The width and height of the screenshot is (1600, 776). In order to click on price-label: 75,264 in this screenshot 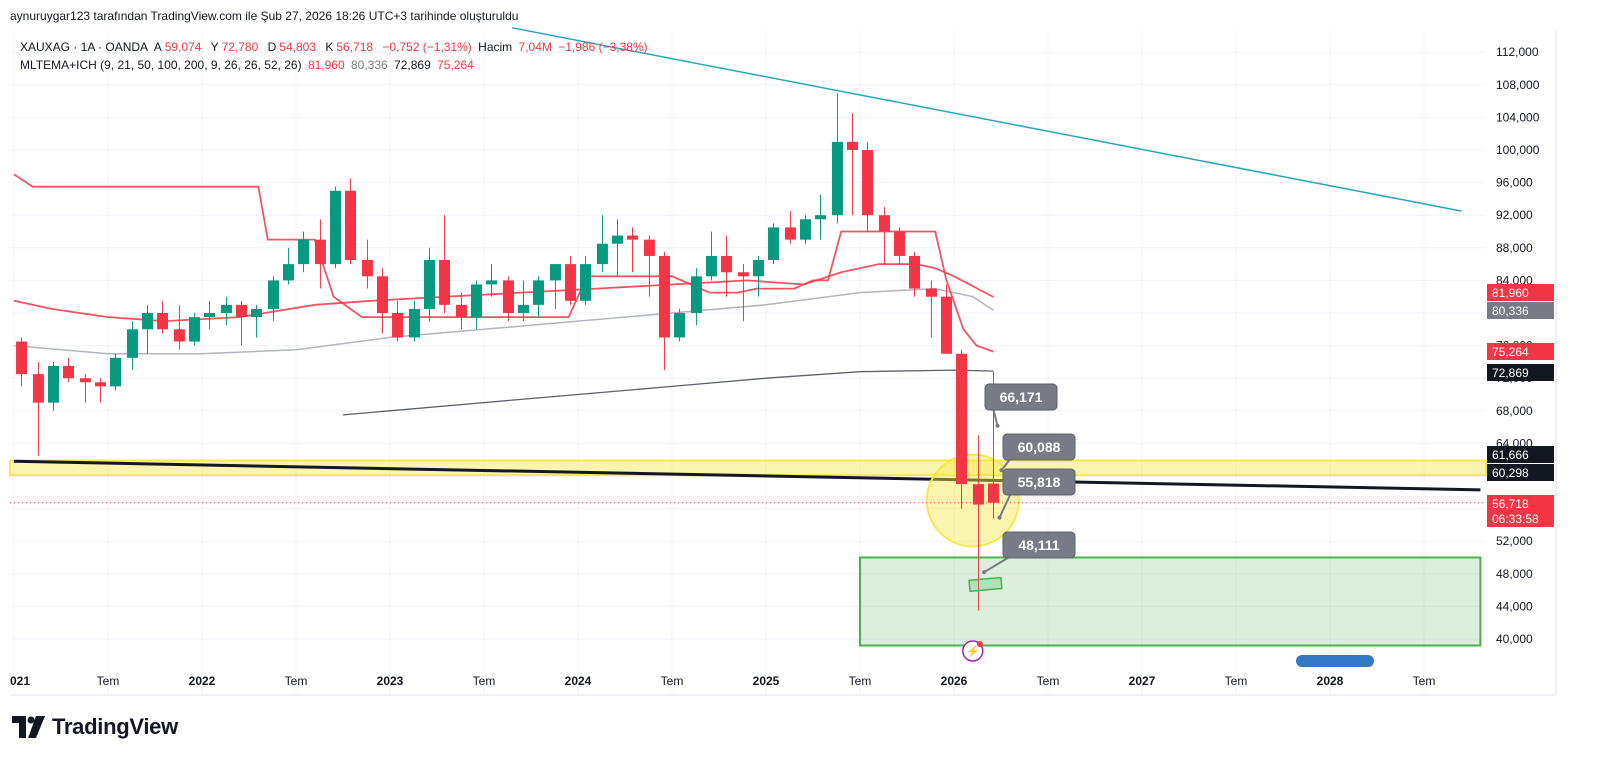, I will do `click(1520, 351)`.